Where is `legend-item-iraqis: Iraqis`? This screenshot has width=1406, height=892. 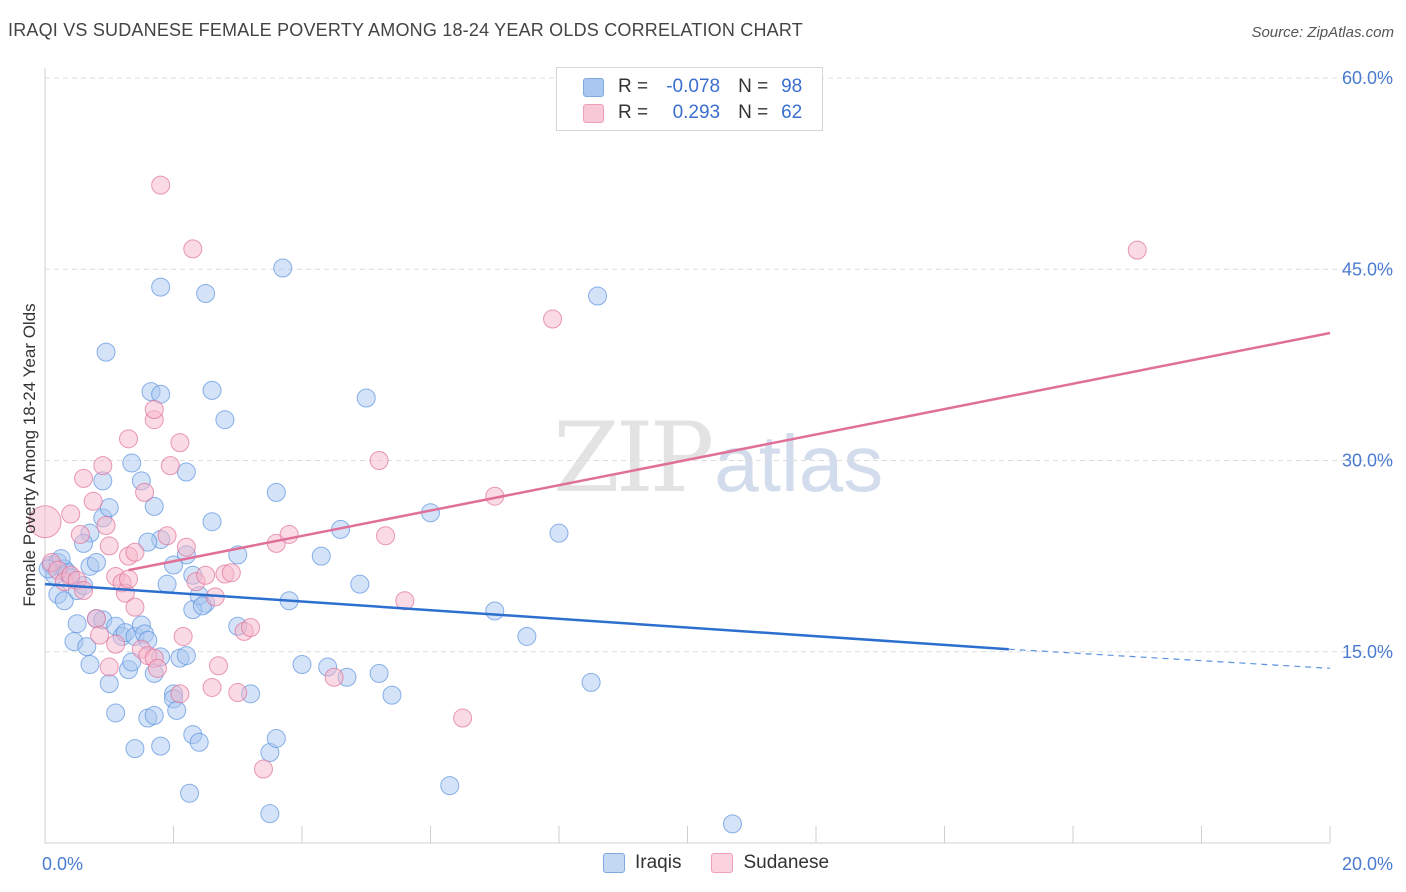 legend-item-iraqis: Iraqis is located at coordinates (642, 863).